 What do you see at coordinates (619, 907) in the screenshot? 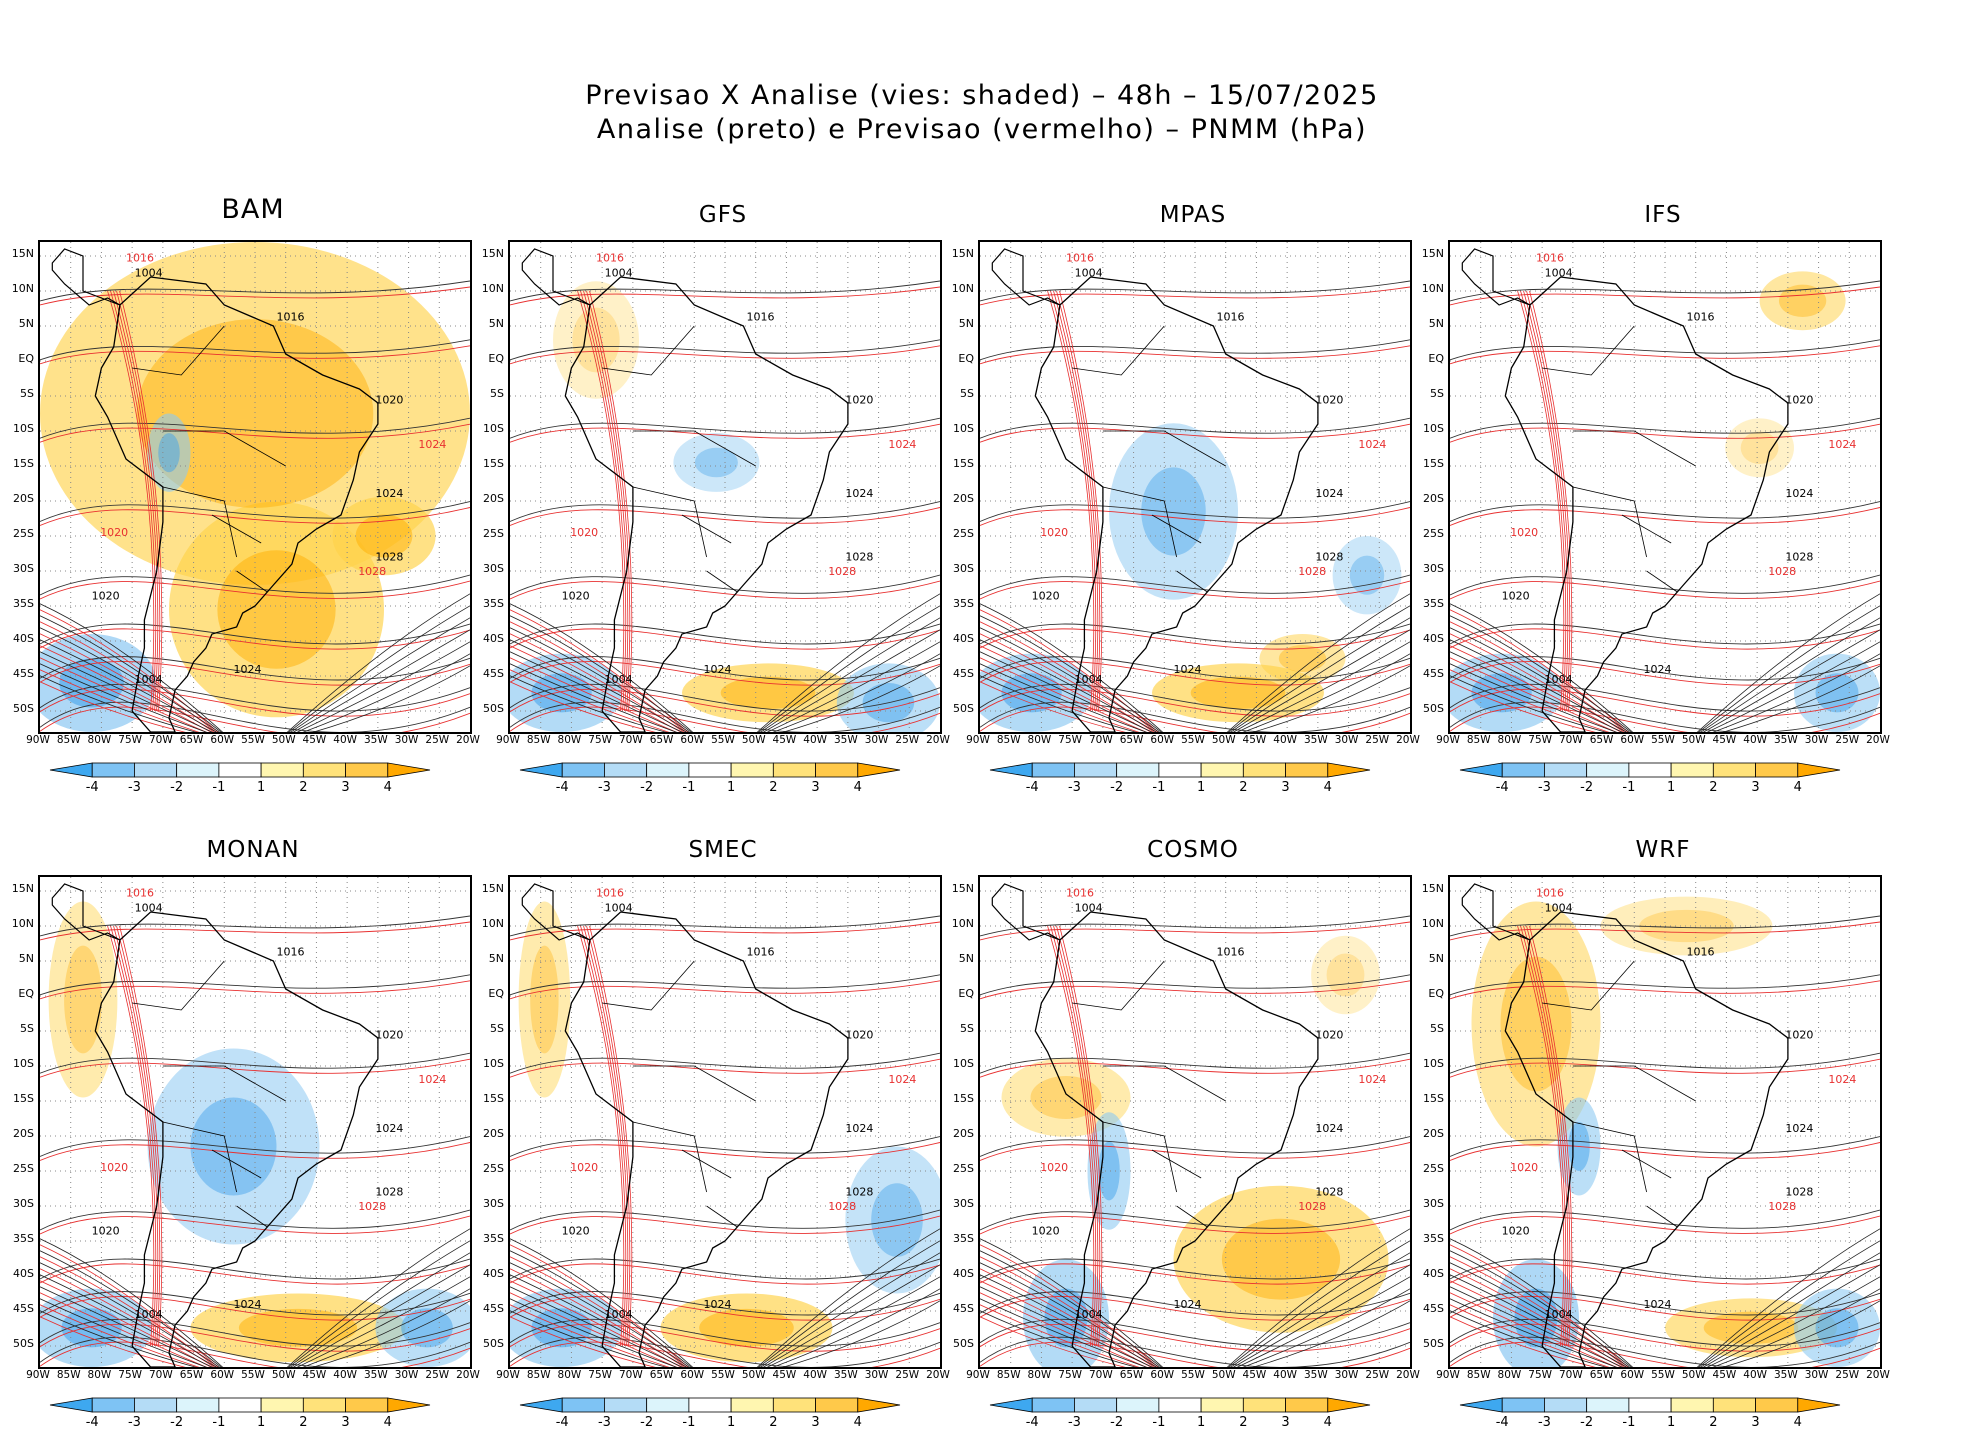
I see `analysis-contour-label: 1004` at bounding box center [619, 907].